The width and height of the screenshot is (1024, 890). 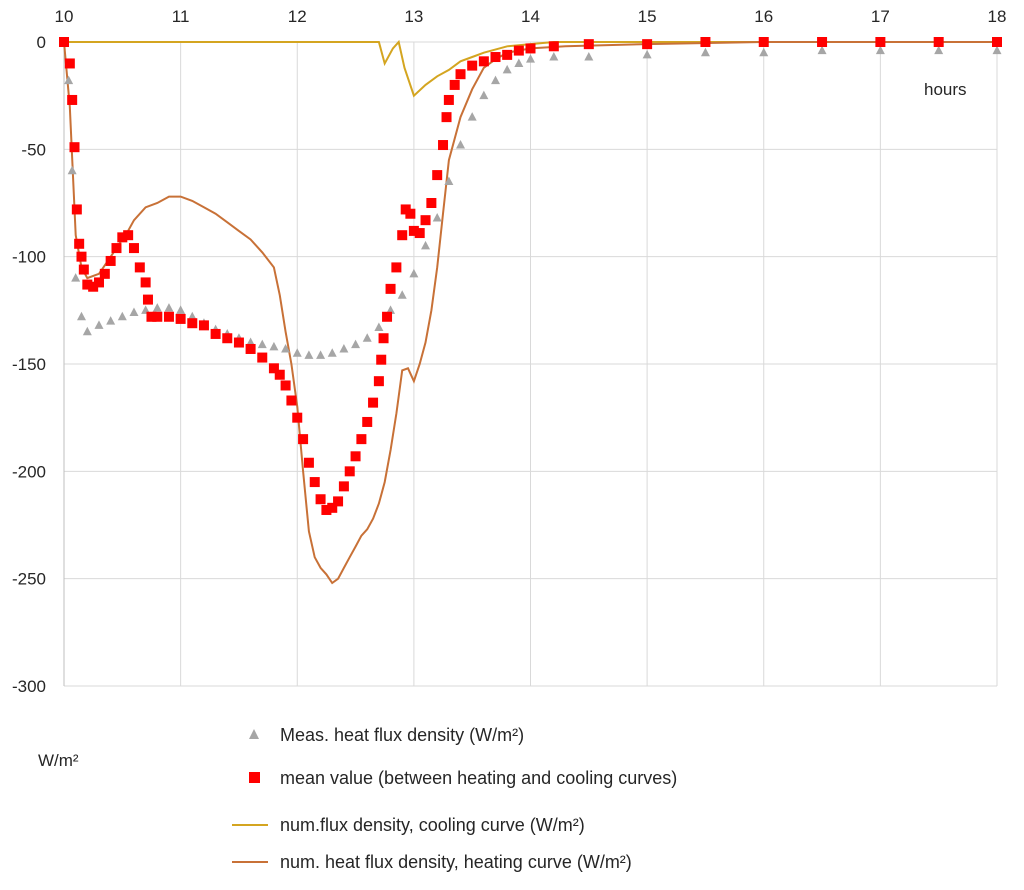 I want to click on y-tick-label: -50, so click(x=33, y=149).